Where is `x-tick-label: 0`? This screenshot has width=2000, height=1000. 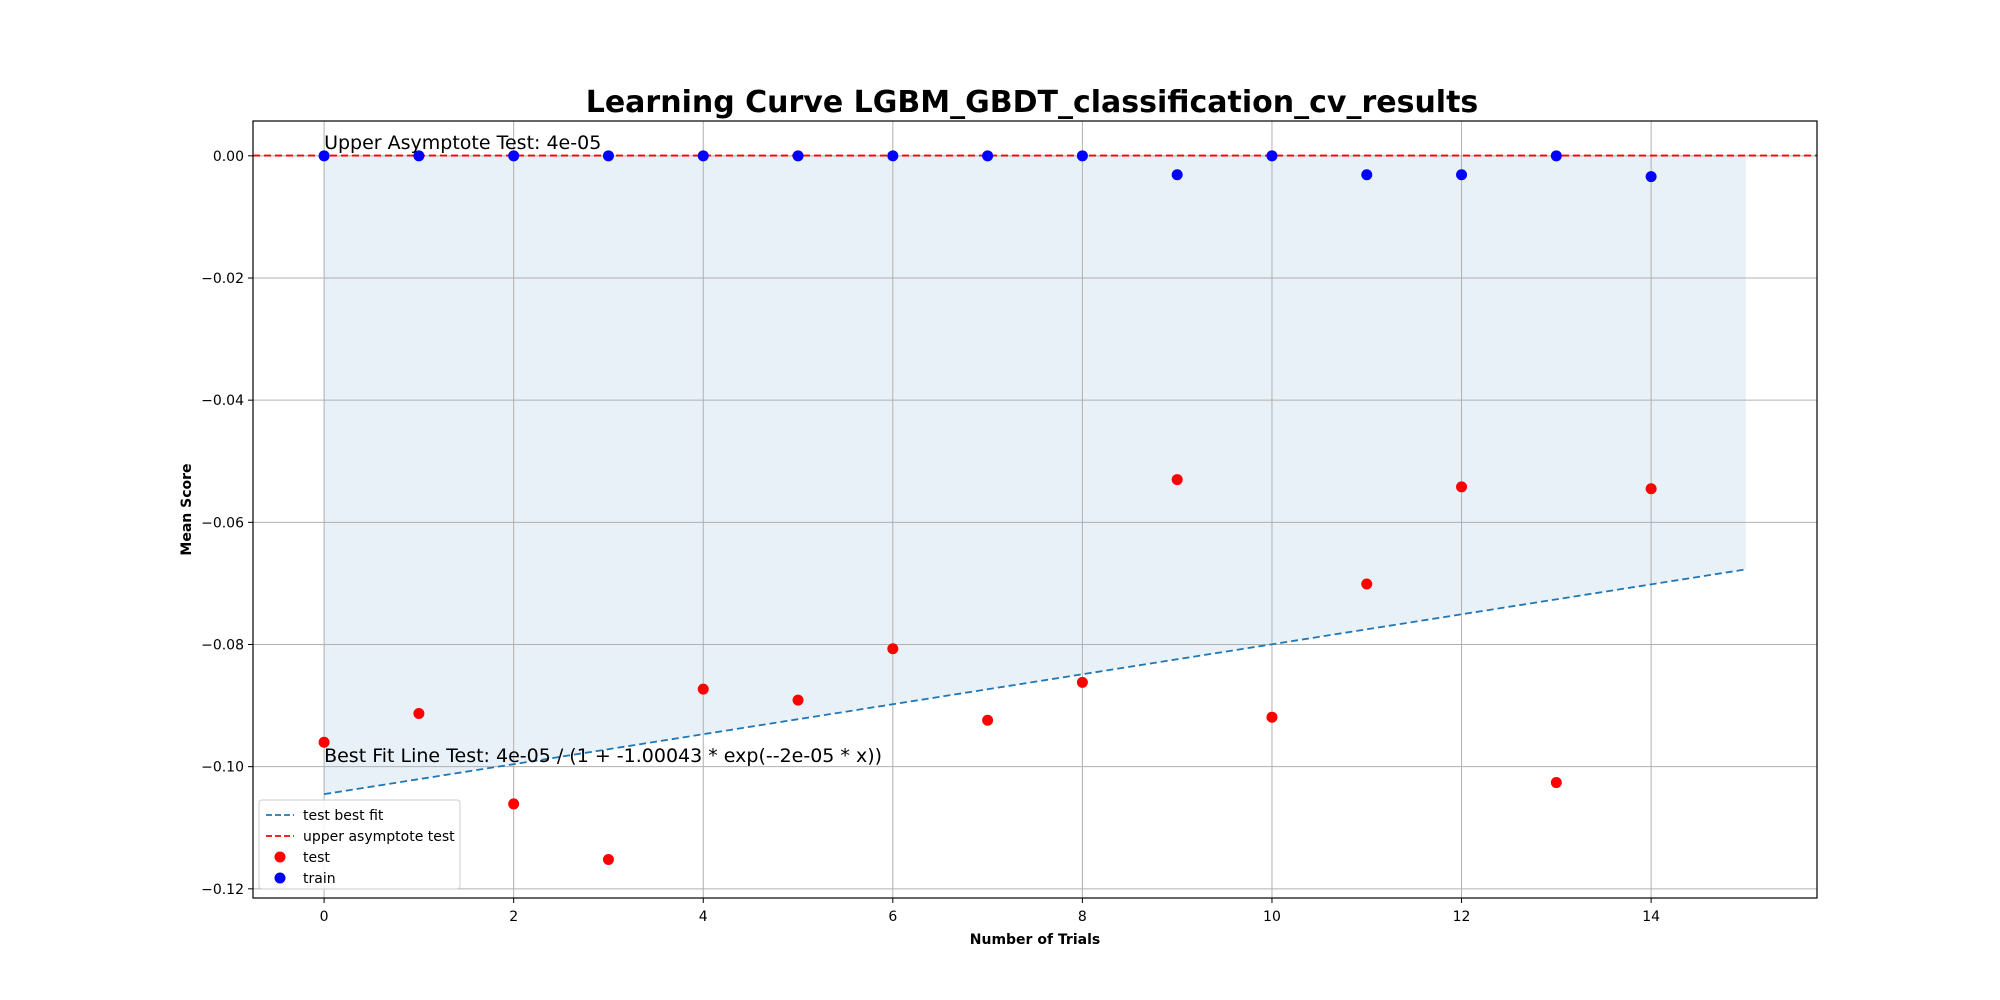 x-tick-label: 0 is located at coordinates (324, 917).